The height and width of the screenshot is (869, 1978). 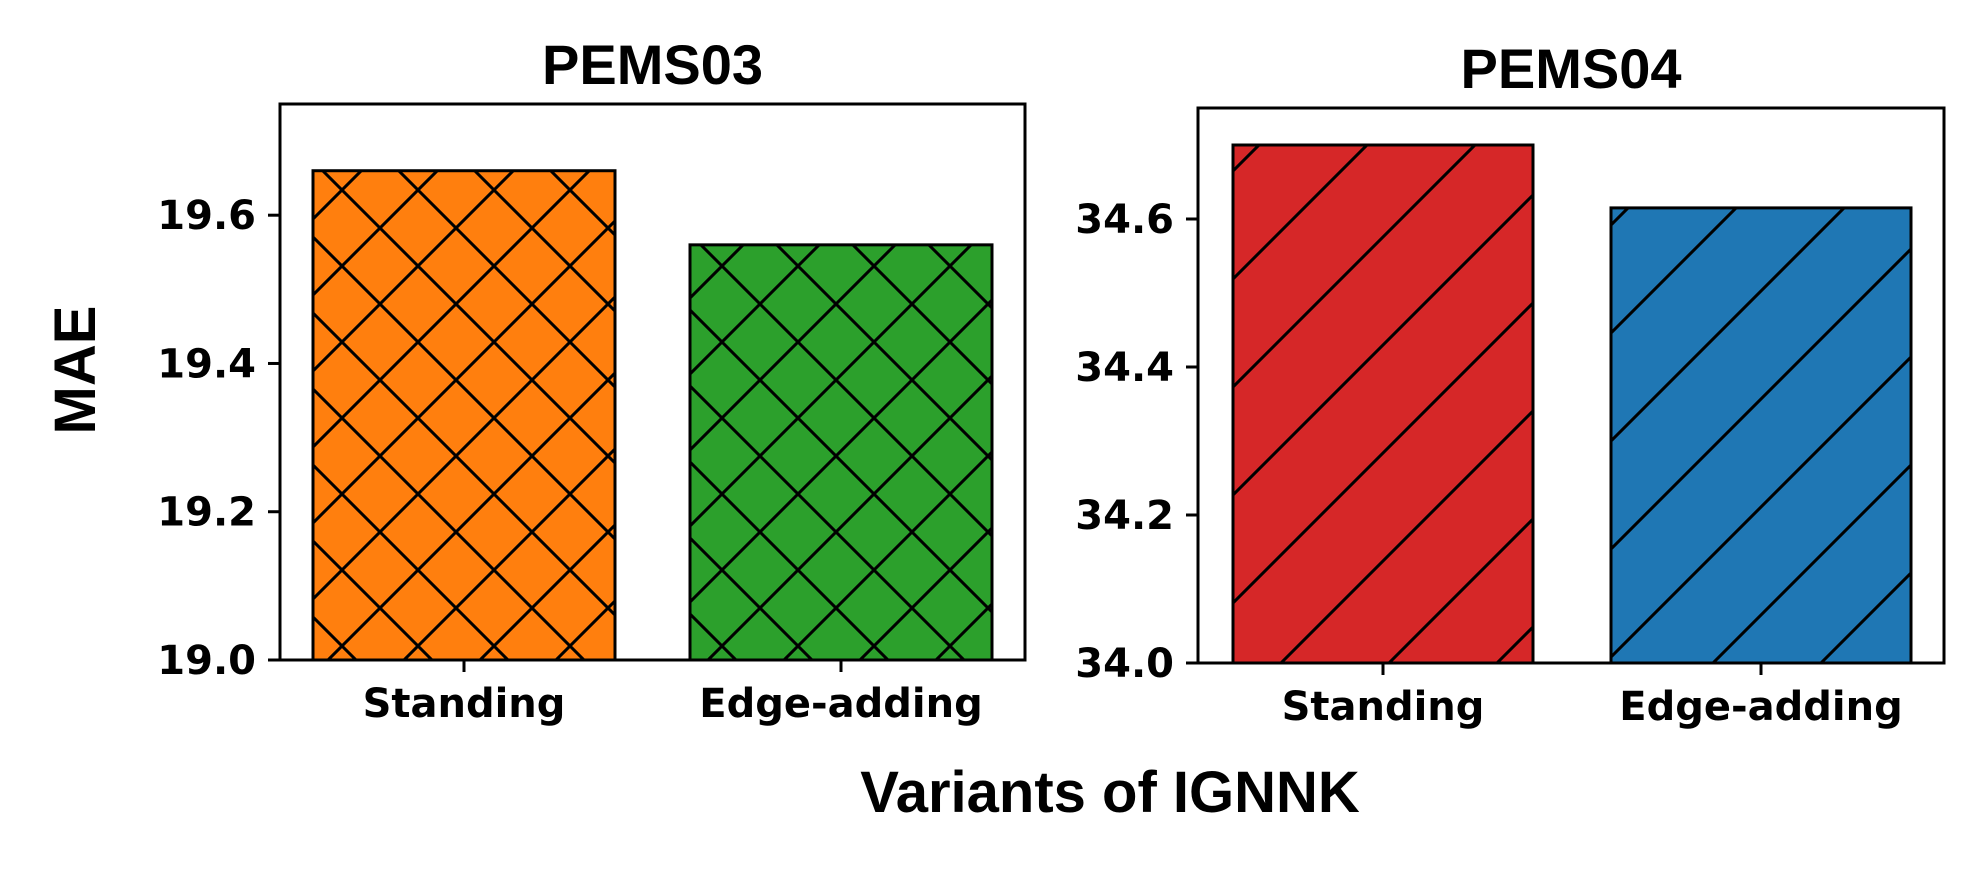 What do you see at coordinates (1124, 220) in the screenshot?
I see `y-tick-label: 34.6` at bounding box center [1124, 220].